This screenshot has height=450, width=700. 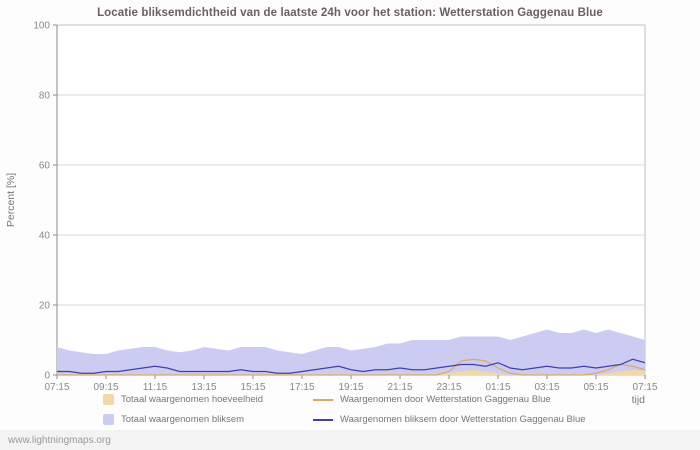 I want to click on svg-text: 15:15, so click(x=252, y=387).